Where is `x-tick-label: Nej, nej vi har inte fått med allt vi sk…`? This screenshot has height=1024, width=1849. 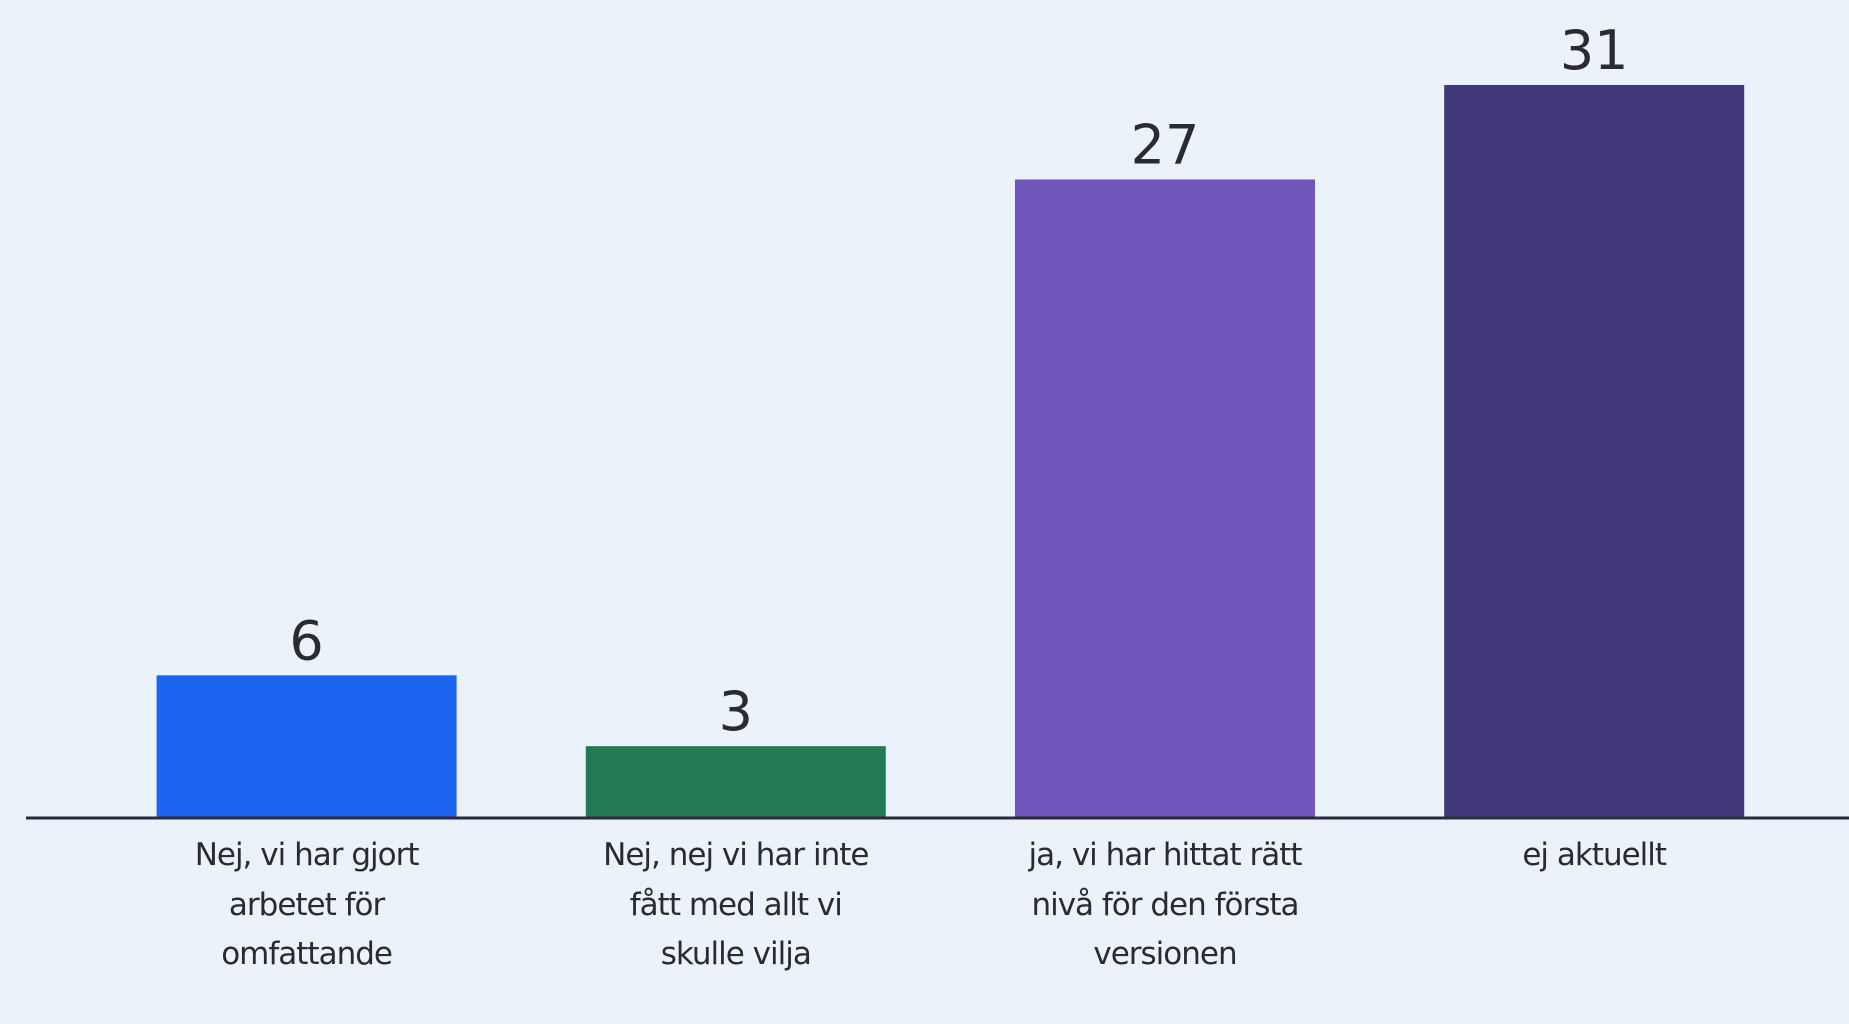
x-tick-label: Nej, nej vi har inte fått med allt vi sk… is located at coordinates (736, 904).